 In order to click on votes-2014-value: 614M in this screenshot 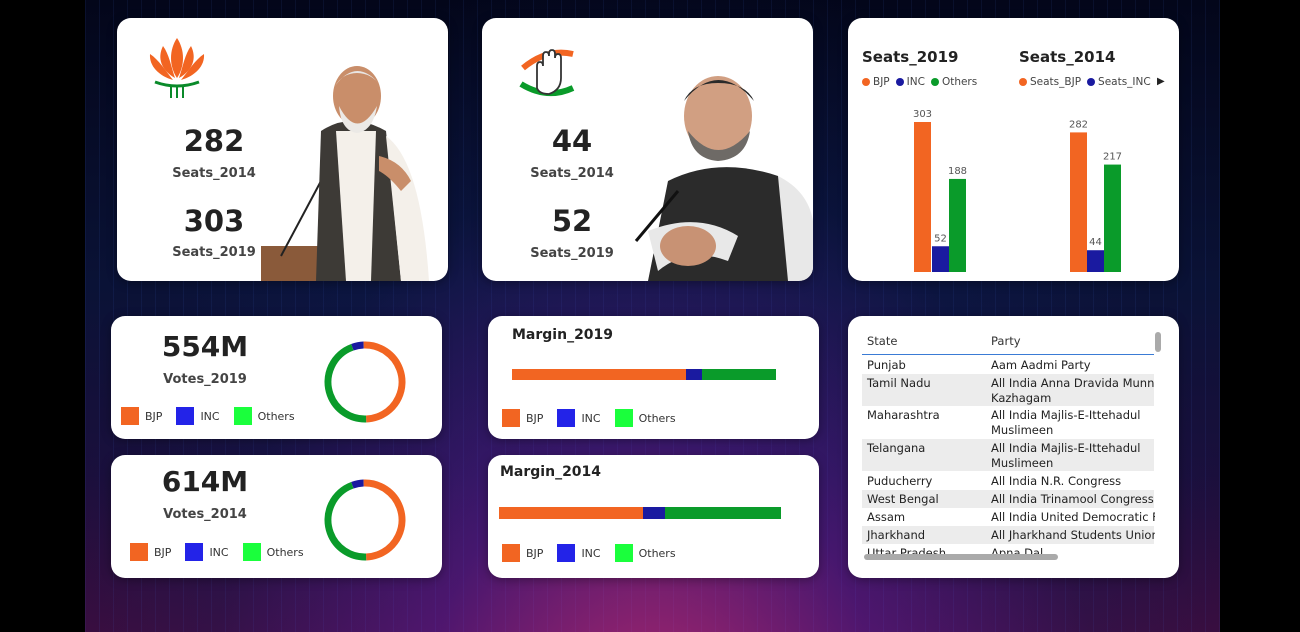, I will do `click(205, 481)`.